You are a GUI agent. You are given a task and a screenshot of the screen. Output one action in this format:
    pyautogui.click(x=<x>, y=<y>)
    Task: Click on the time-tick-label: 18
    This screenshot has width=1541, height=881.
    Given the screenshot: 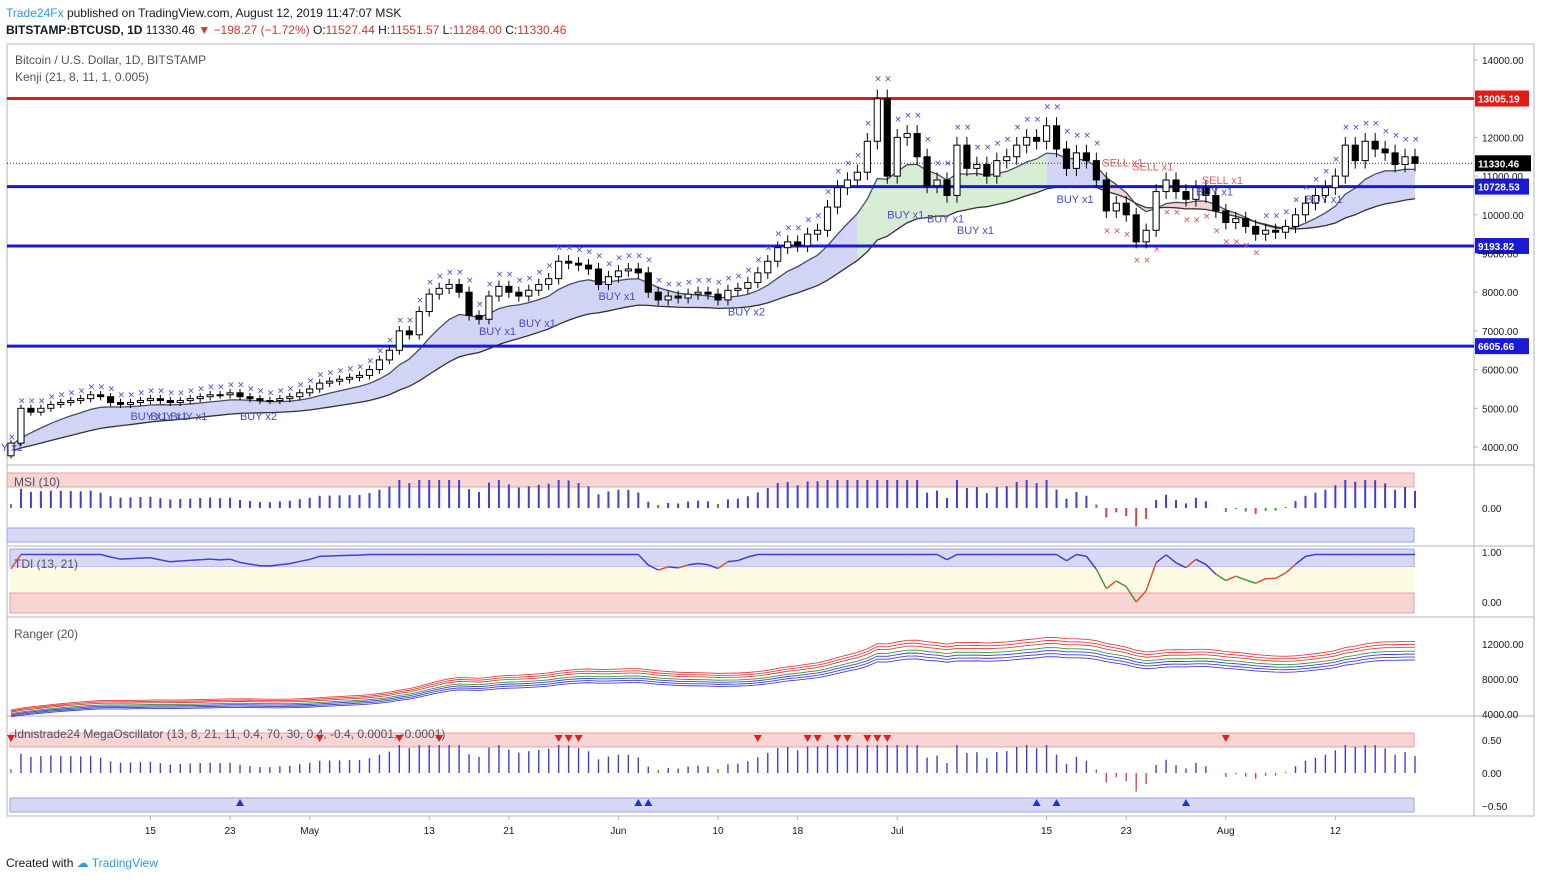 What is the action you would take?
    pyautogui.click(x=798, y=831)
    